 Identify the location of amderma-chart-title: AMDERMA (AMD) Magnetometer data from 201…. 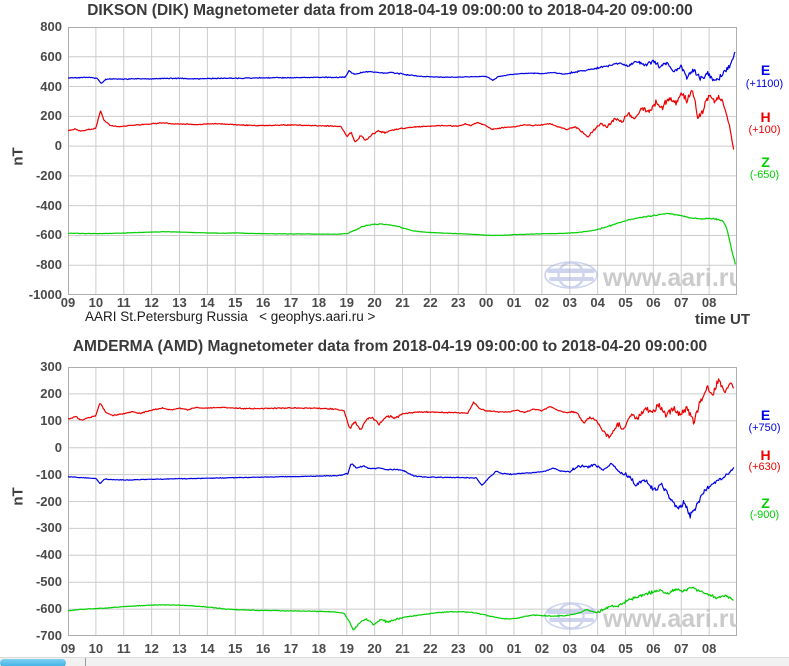
(390, 346).